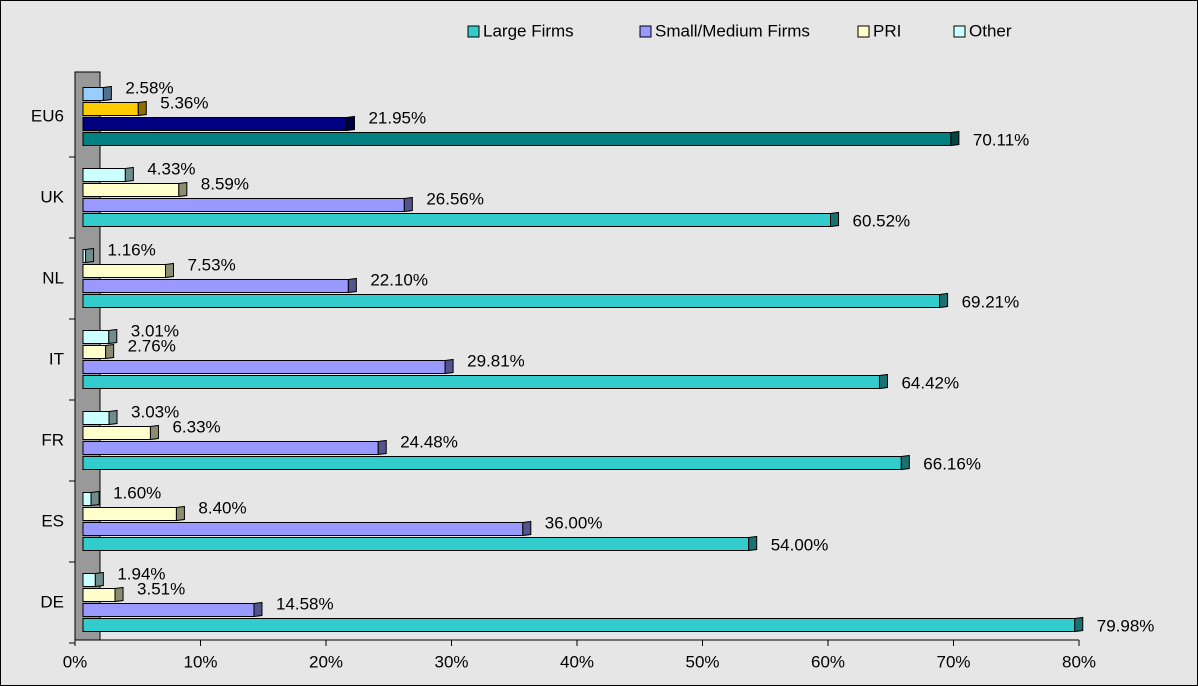 The image size is (1198, 686). I want to click on data-label: 2.58%, so click(149, 87).